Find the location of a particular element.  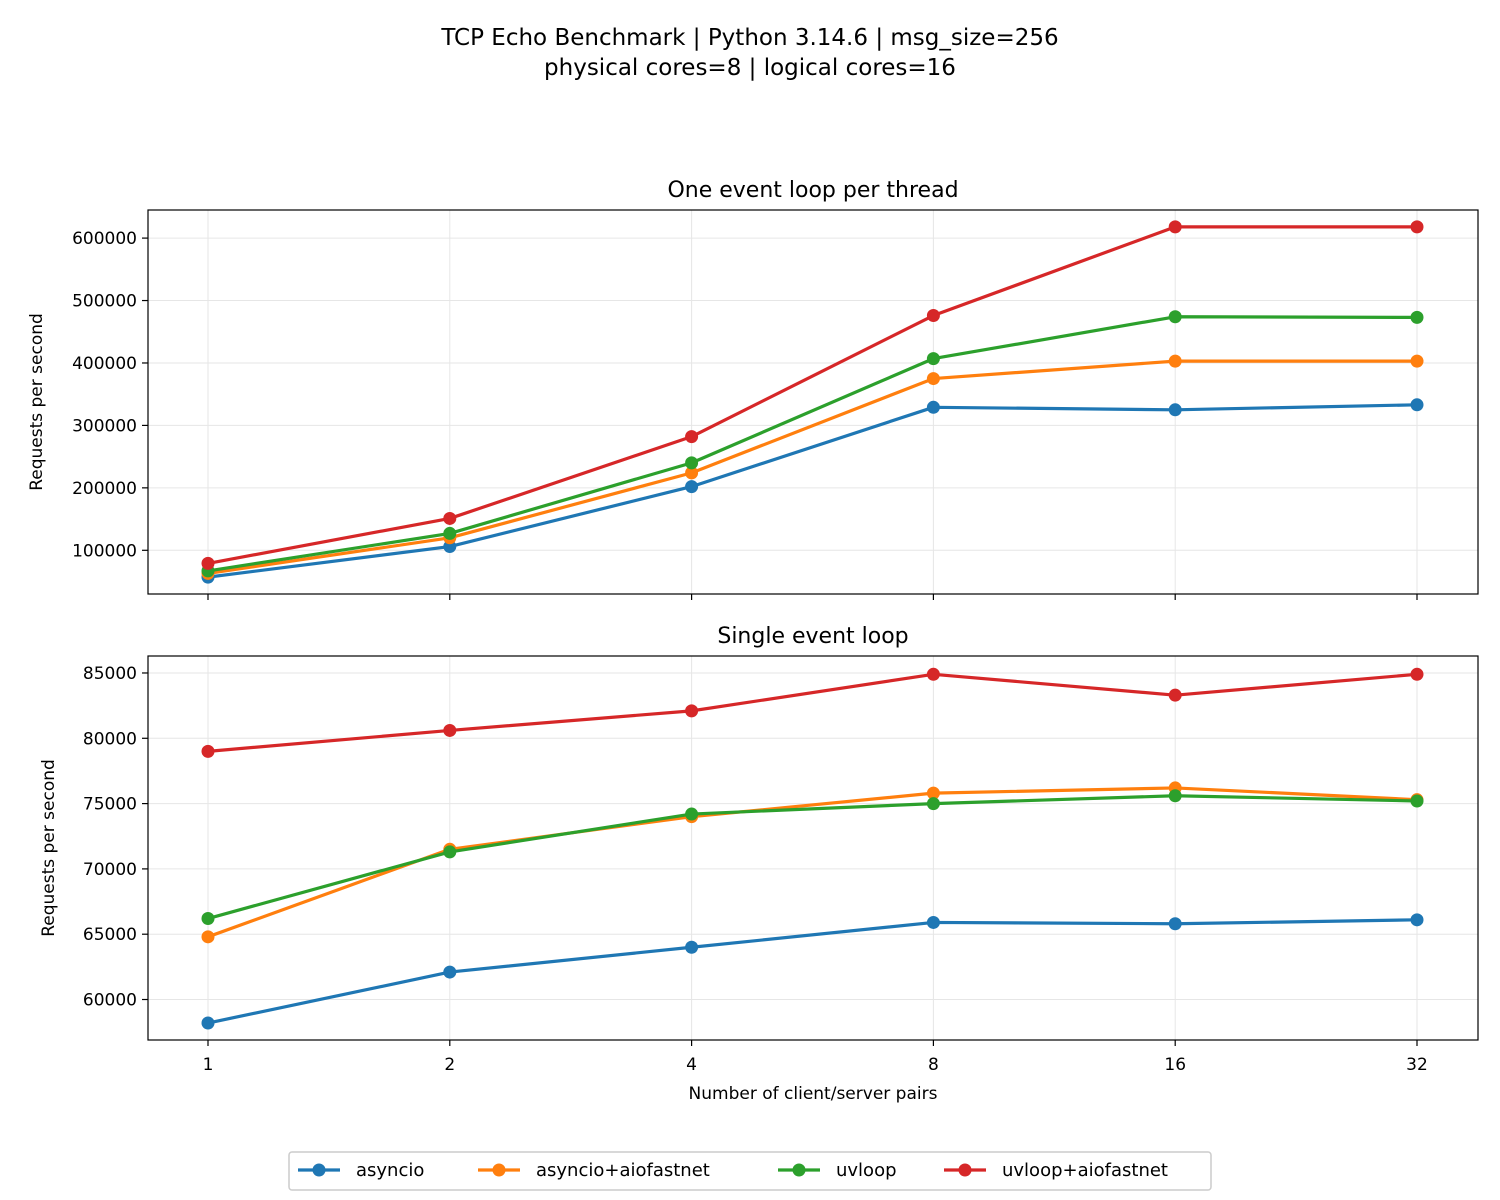

panel-title: One event loop per thread is located at coordinates (812, 190).